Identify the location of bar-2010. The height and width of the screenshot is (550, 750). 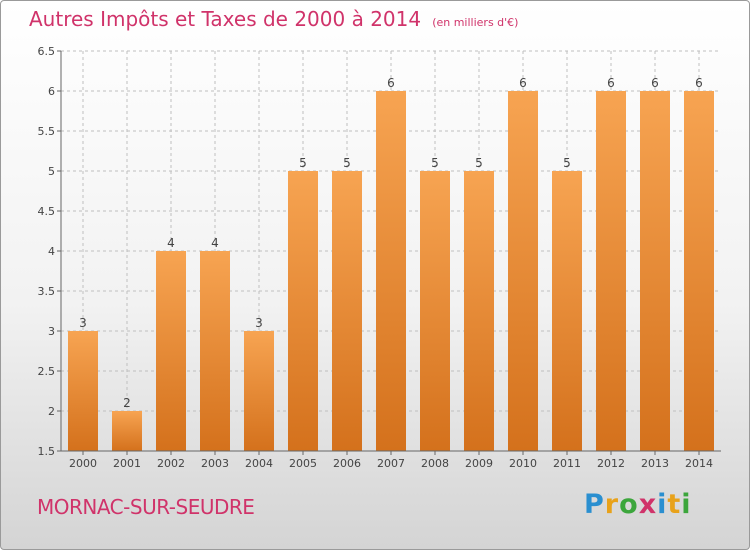
(523, 271).